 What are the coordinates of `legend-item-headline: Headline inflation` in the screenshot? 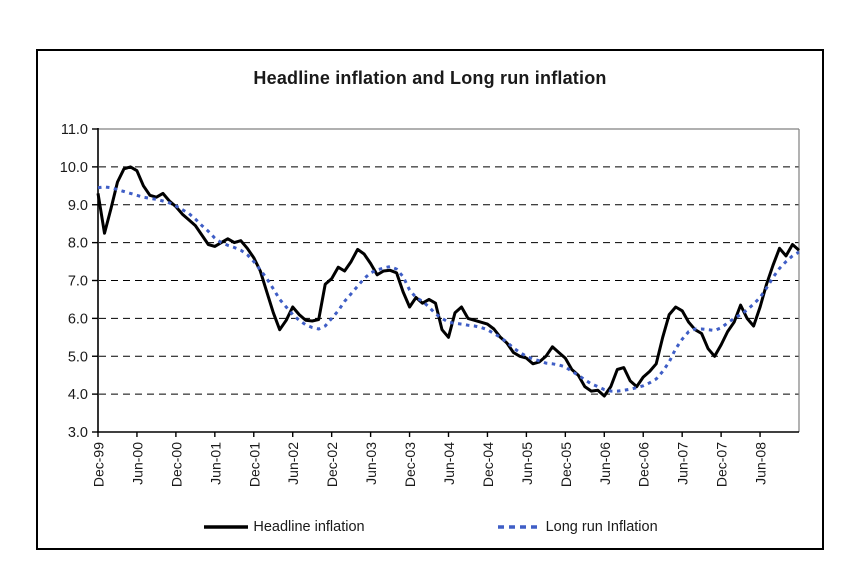 It's located at (283, 527).